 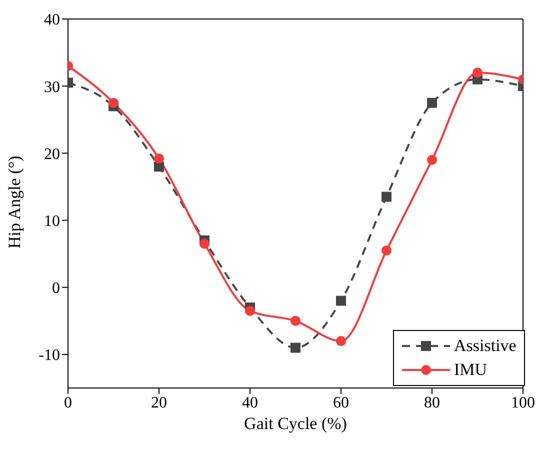 What do you see at coordinates (56, 289) in the screenshot?
I see `y-tick-label: 0` at bounding box center [56, 289].